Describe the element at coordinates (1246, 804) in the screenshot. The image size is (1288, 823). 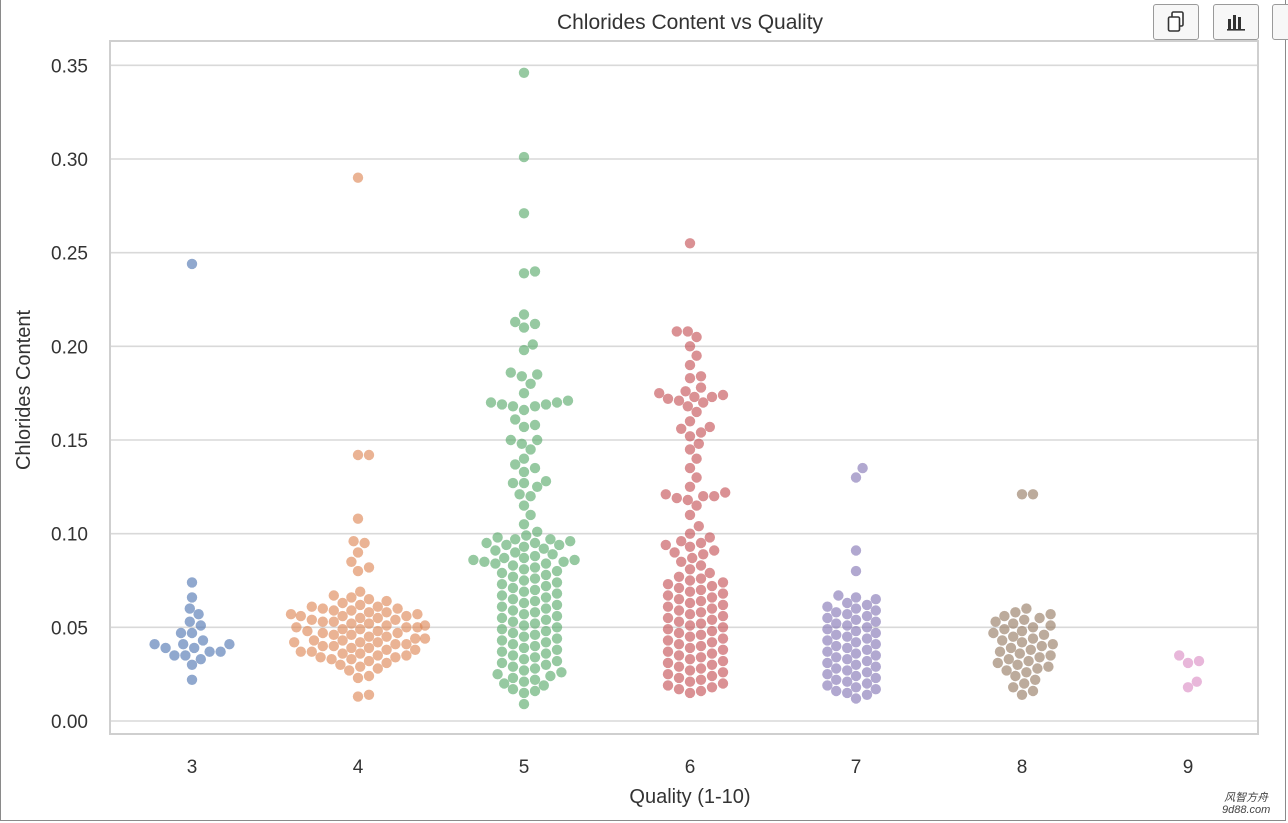
I see `watermark: 风智方舟 9d88.com` at that location.